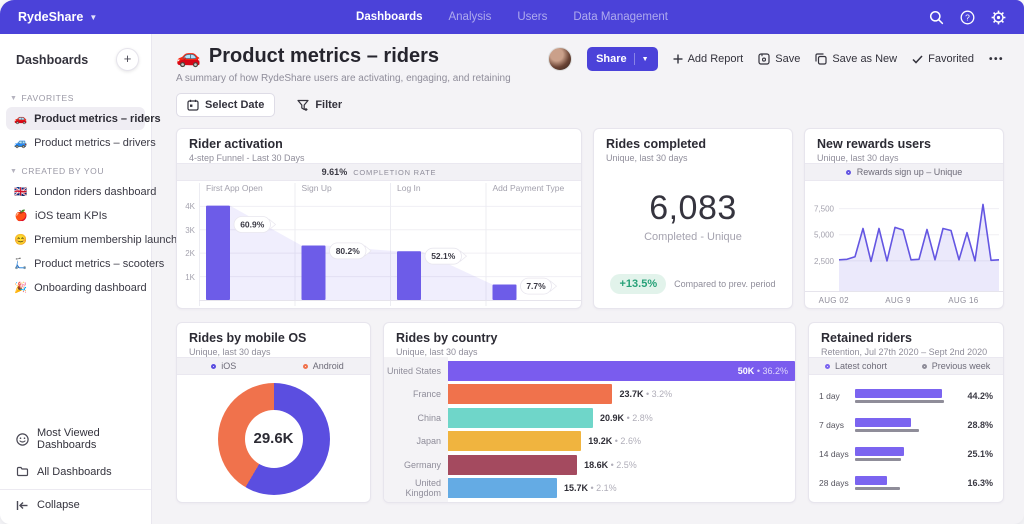 Image resolution: width=1024 pixels, height=524 pixels. I want to click on sidebar-item-london-riders-dashboard: 🇬🇧 London riders dashboard, so click(81, 191).